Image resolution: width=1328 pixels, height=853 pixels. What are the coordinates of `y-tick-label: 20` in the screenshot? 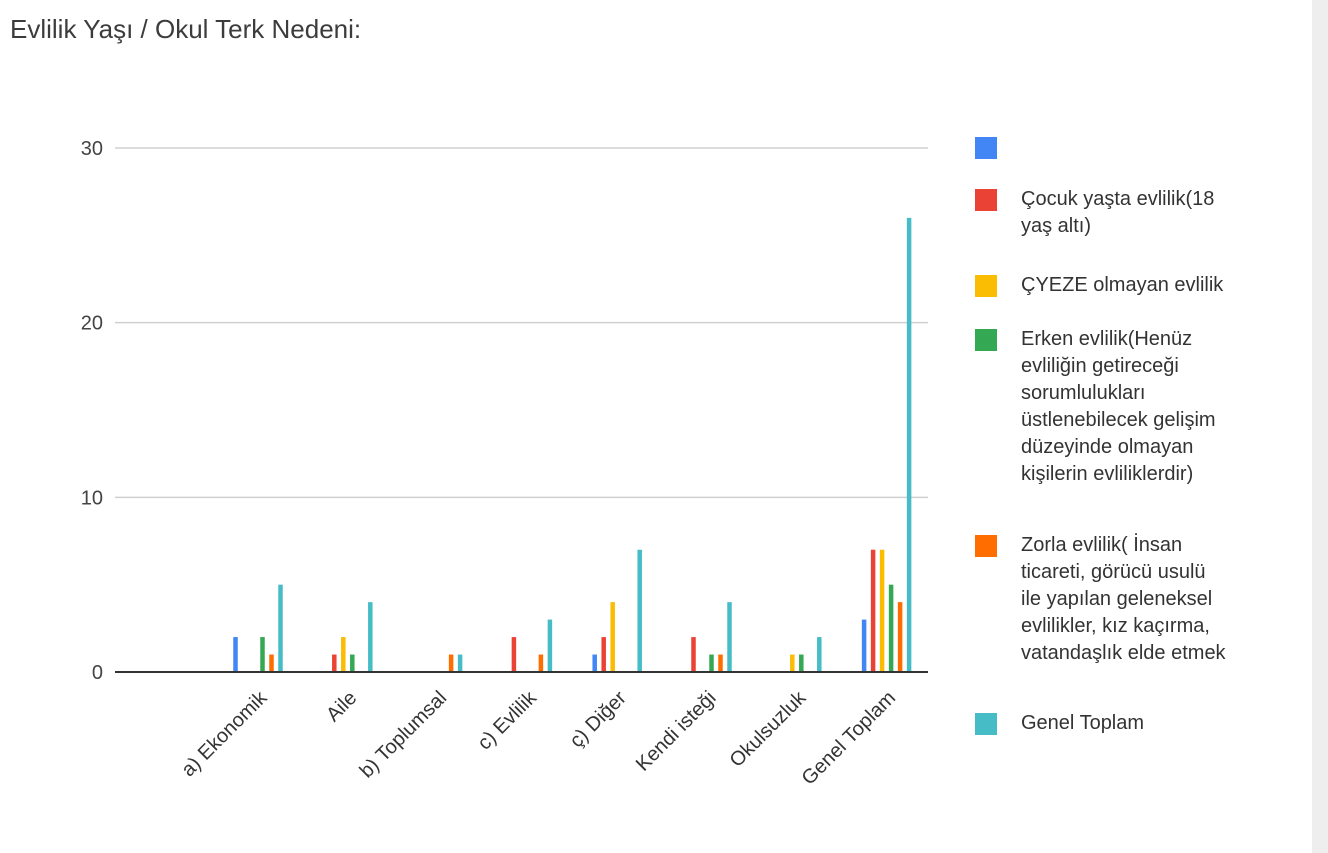 It's located at (92, 324).